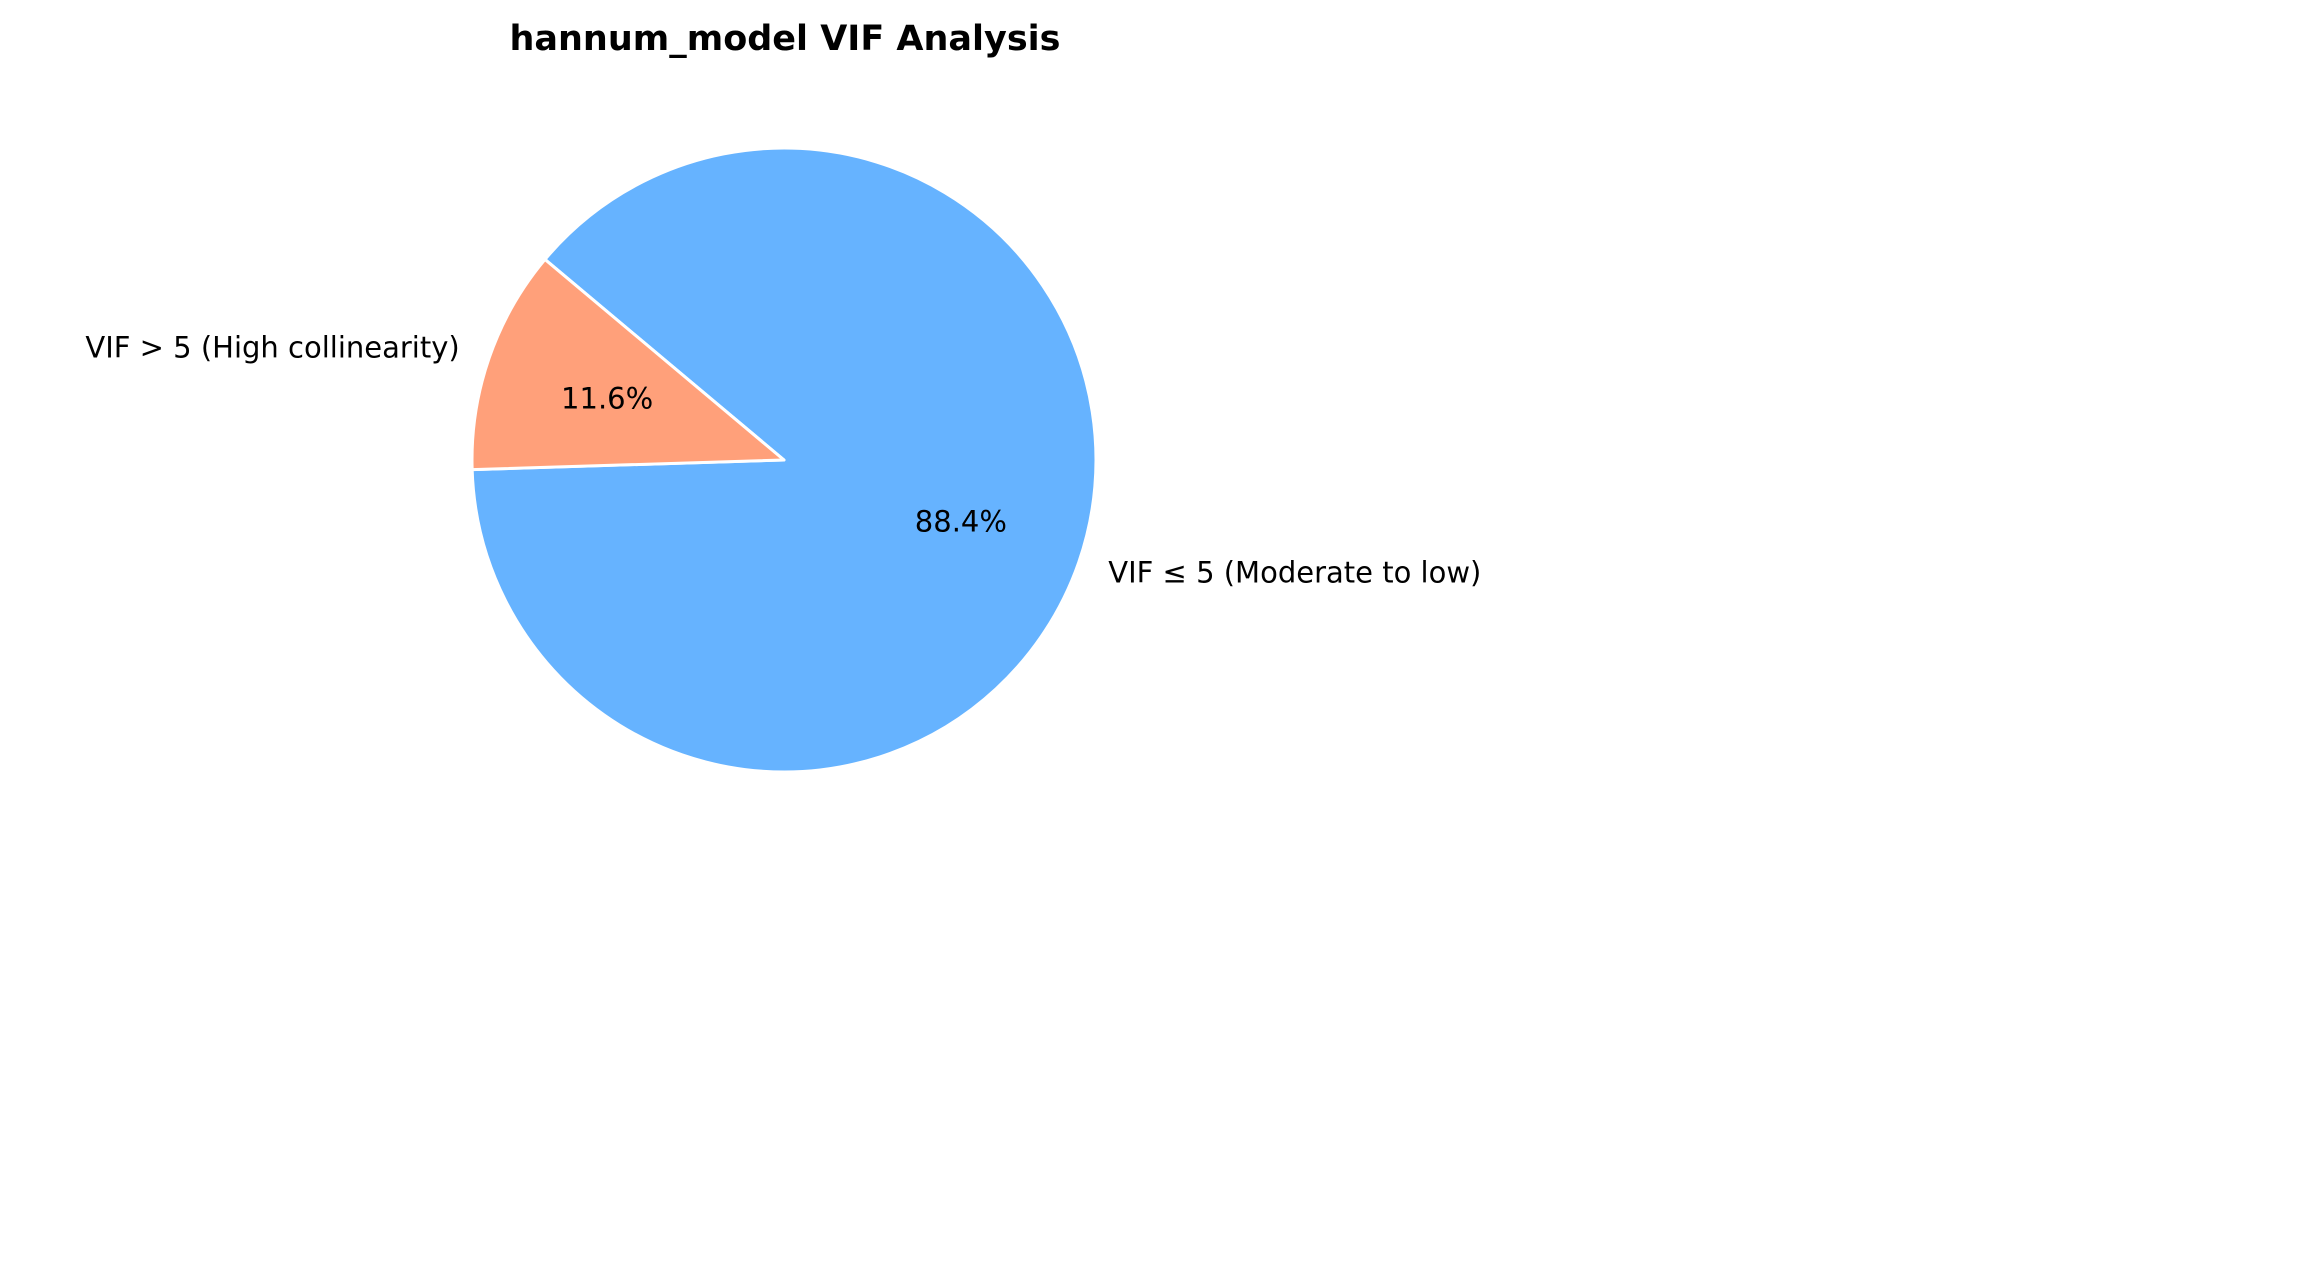  What do you see at coordinates (784, 39) in the screenshot?
I see `chart-title: hannum_model VIF Analysis` at bounding box center [784, 39].